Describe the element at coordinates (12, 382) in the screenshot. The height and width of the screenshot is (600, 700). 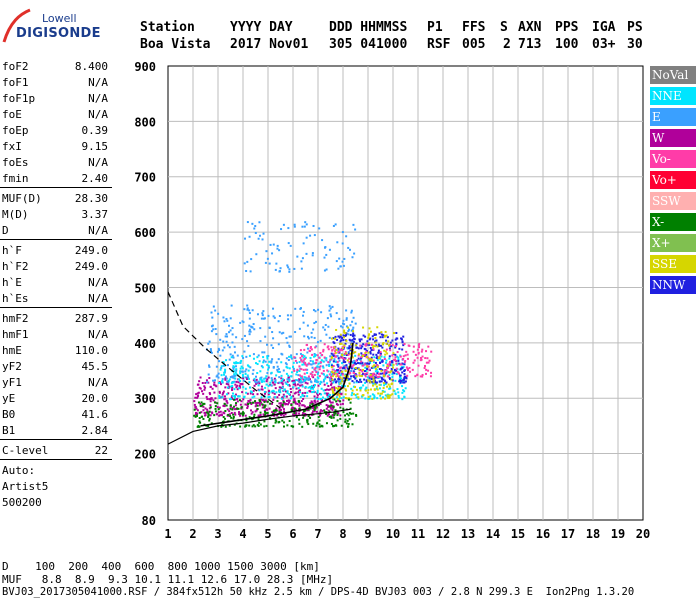
I see `param-label: yF1` at that location.